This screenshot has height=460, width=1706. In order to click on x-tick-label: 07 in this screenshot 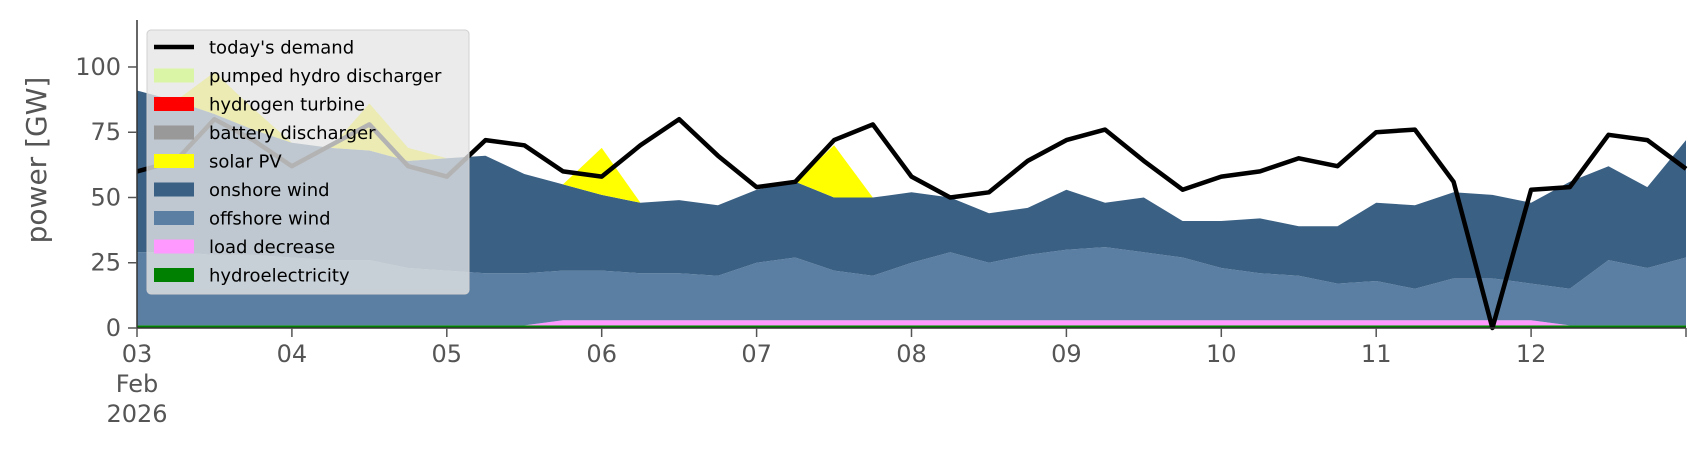, I will do `click(756, 354)`.